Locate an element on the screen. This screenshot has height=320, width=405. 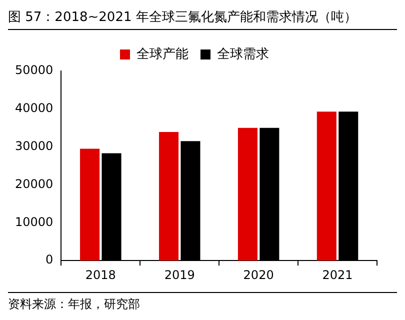
x-tick-label: 2021 is located at coordinates (337, 275).